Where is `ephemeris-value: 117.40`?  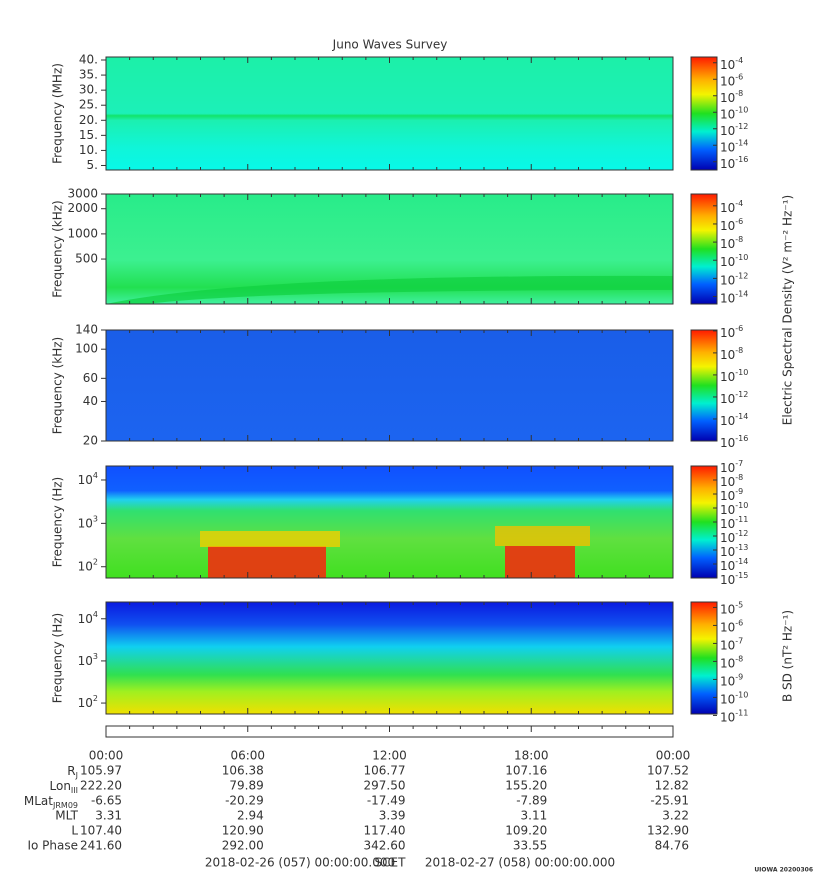
ephemeris-value: 117.40 is located at coordinates (385, 831).